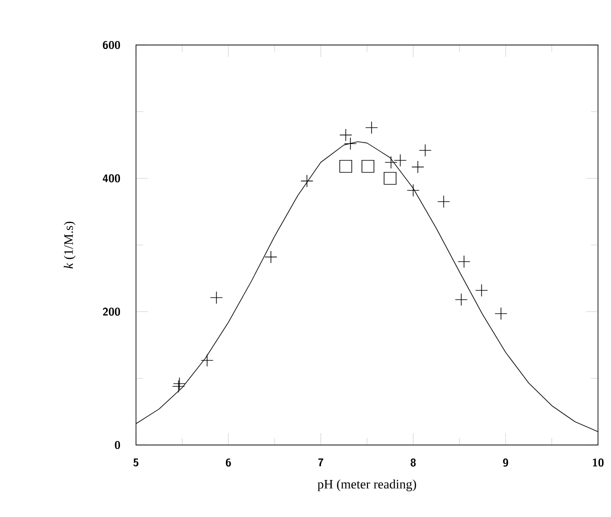 The height and width of the screenshot is (517, 611). I want to click on y-tick-label: 600, so click(111, 45).